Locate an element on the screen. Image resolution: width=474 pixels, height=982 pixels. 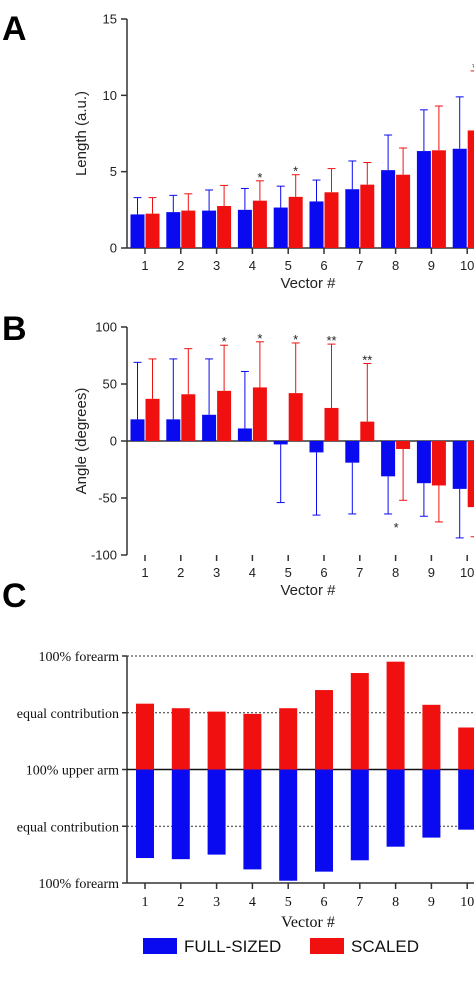
panel-a-x-axis-title: Vector # is located at coordinates (308, 283).